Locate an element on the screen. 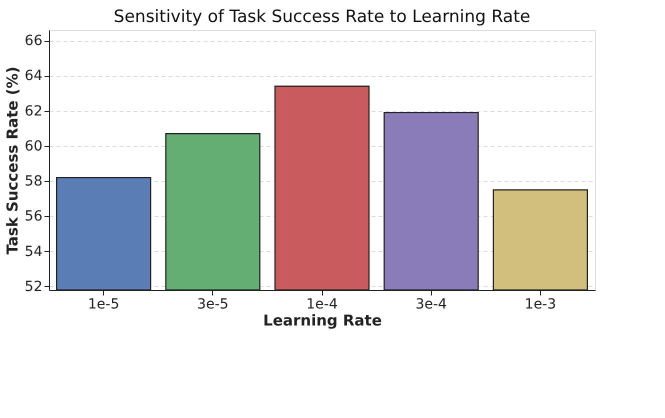  x-tick-label: 3e-4 is located at coordinates (431, 304).